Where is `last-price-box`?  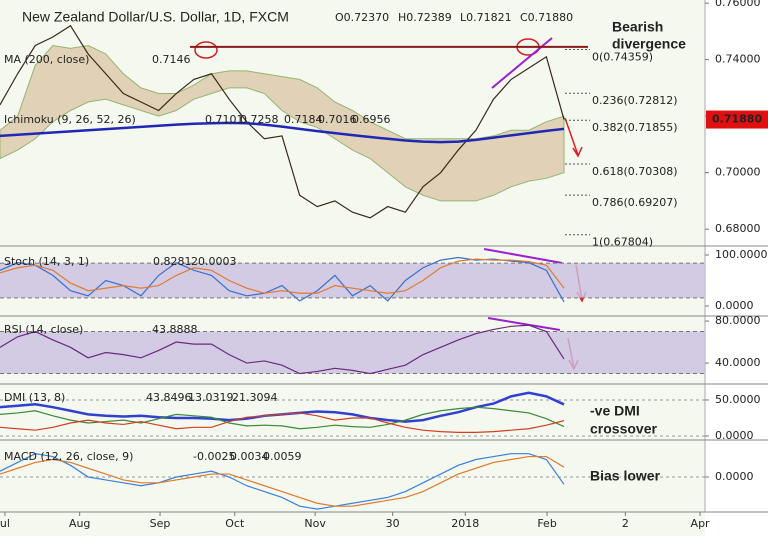 last-price-box is located at coordinates (737, 119).